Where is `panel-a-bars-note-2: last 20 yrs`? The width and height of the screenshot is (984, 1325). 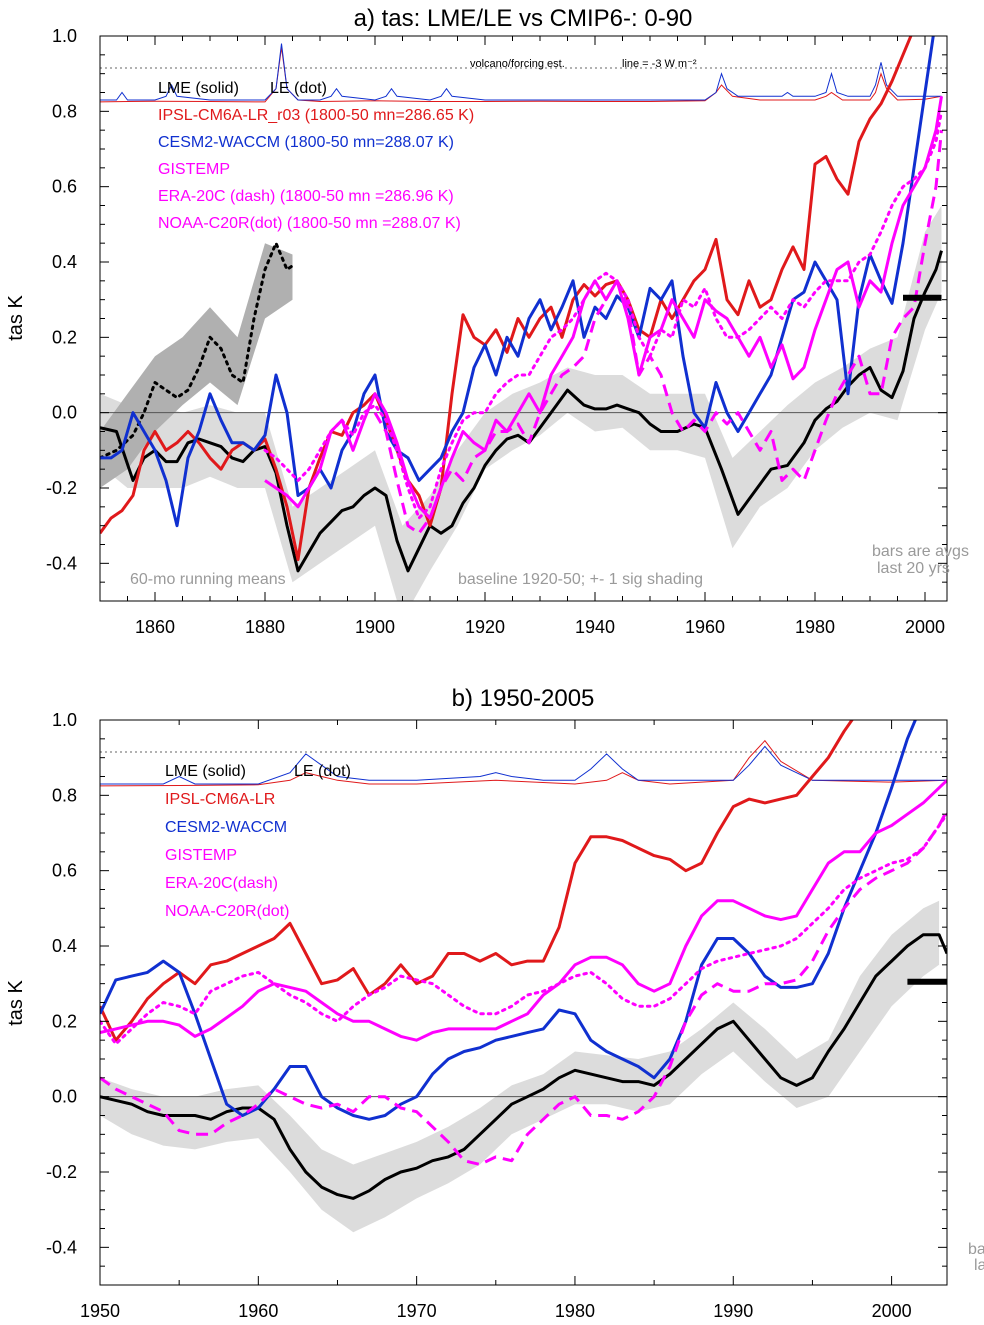 panel-a-bars-note-2: last 20 yrs is located at coordinates (913, 568).